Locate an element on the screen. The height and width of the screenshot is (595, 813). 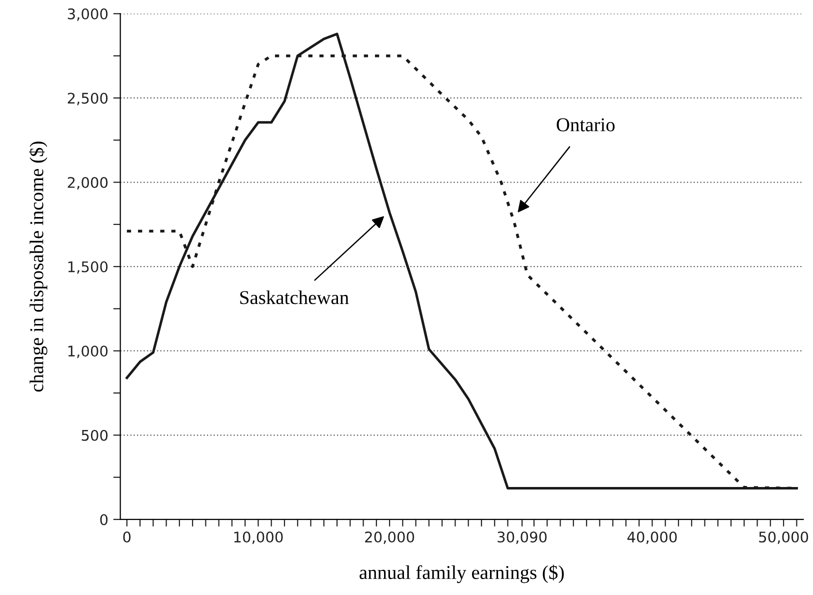
x-tick-label: 0 is located at coordinates (127, 537).